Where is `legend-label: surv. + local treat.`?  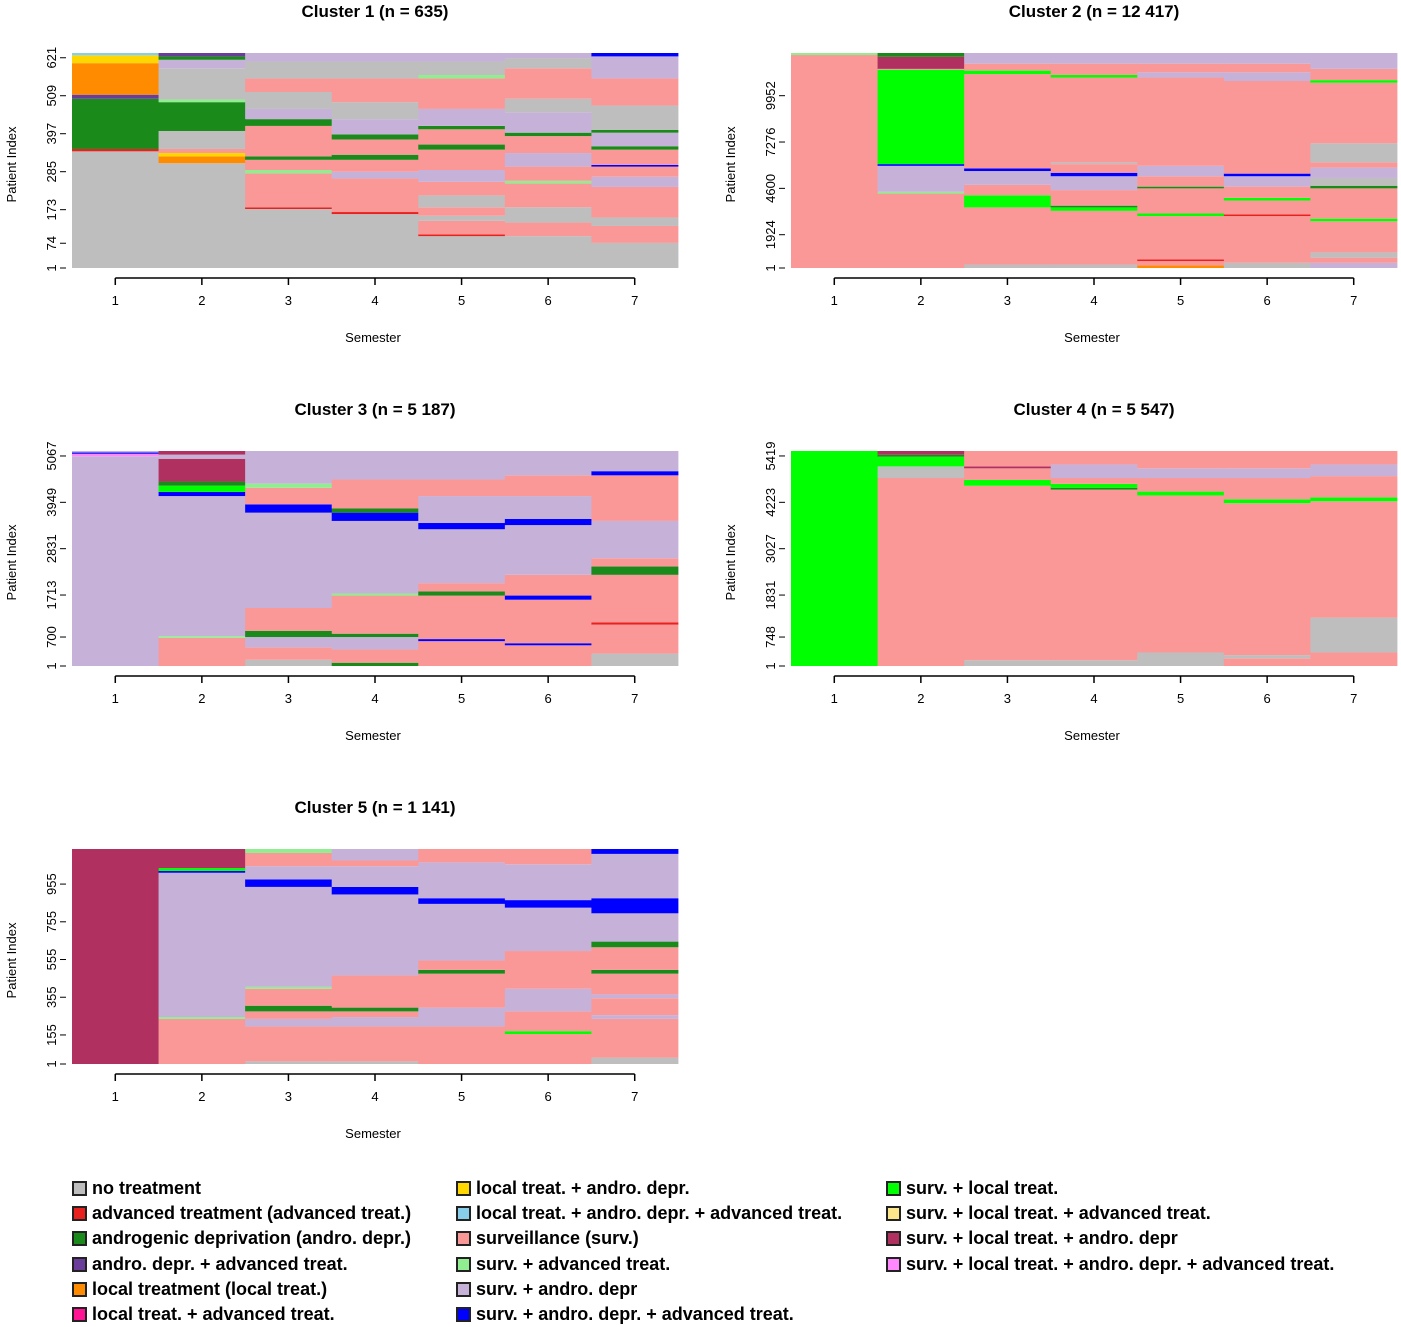 legend-label: surv. + local treat. is located at coordinates (982, 1188).